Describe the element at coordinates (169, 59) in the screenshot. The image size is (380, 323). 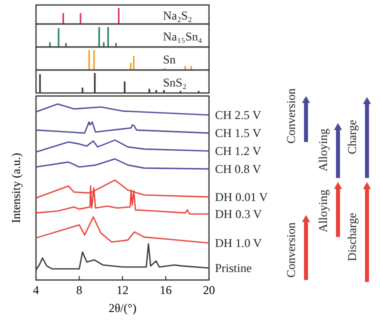
I see `series-label: Sn` at that location.